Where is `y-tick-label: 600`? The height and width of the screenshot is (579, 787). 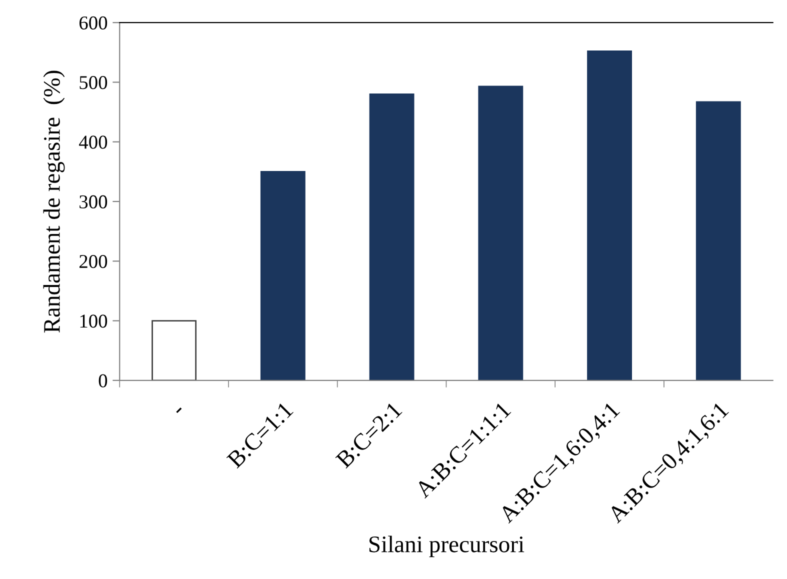 y-tick-label: 600 is located at coordinates (93, 23).